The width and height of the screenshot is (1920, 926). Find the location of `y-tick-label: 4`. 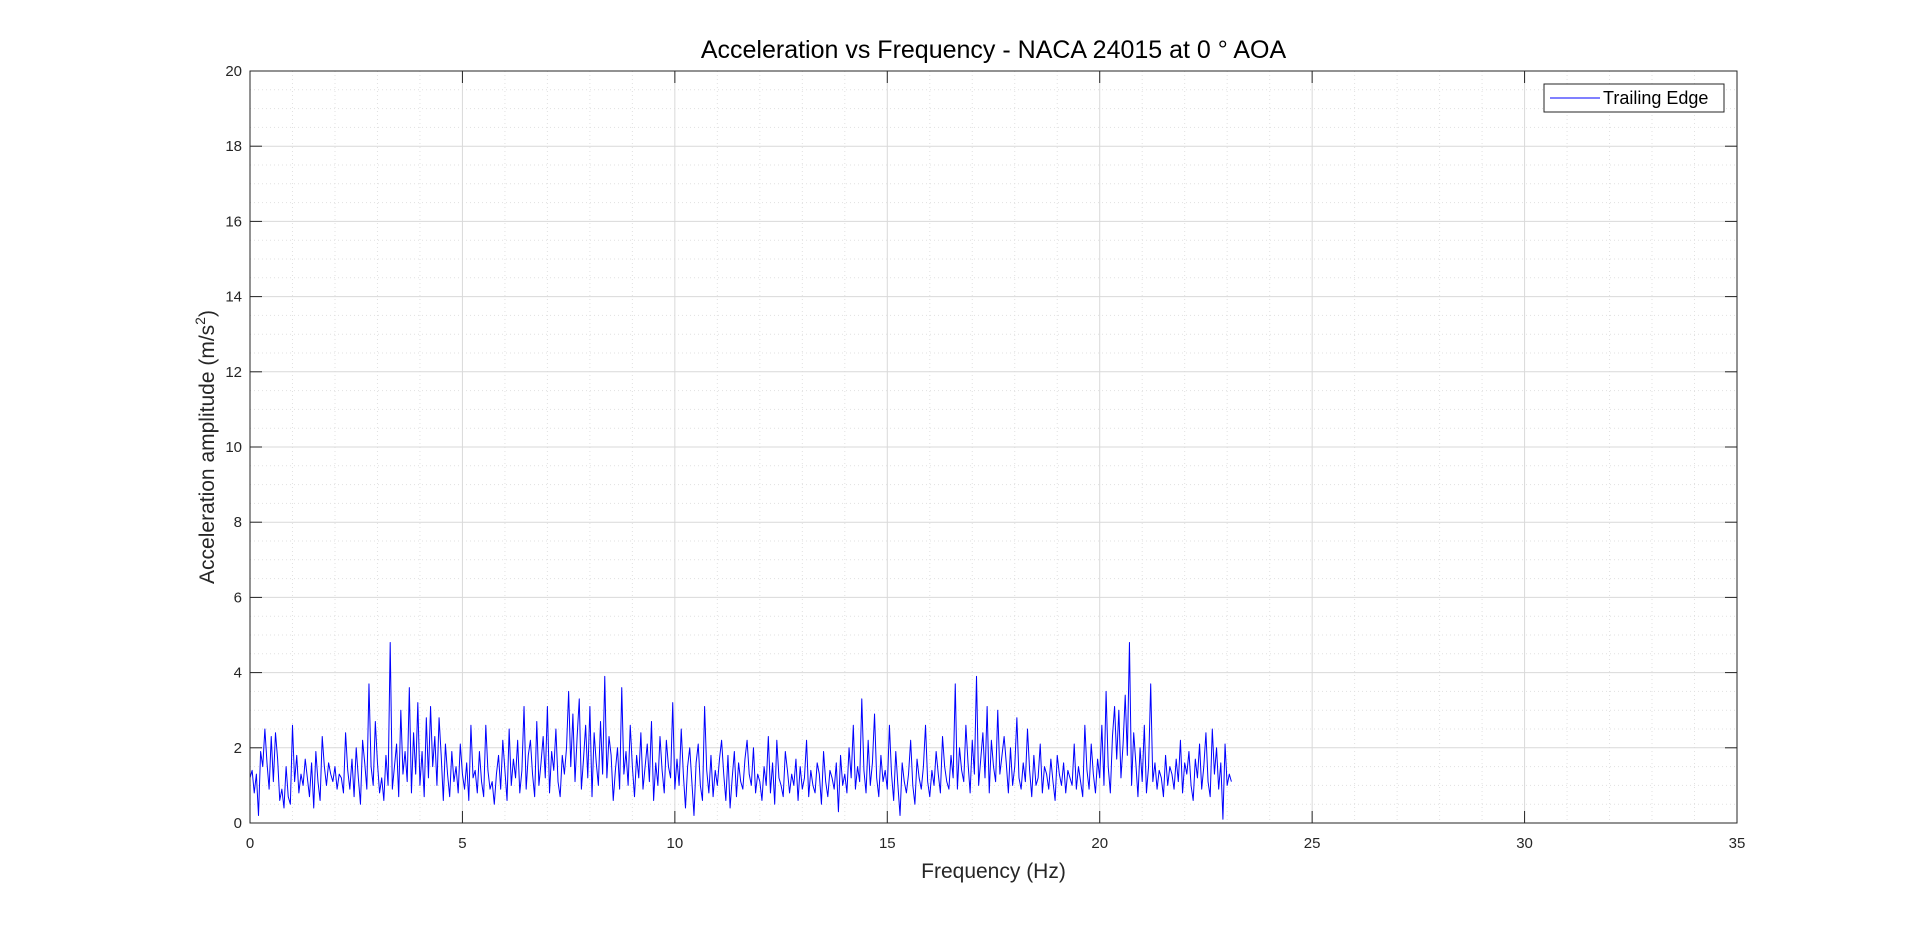

y-tick-label: 4 is located at coordinates (238, 673).